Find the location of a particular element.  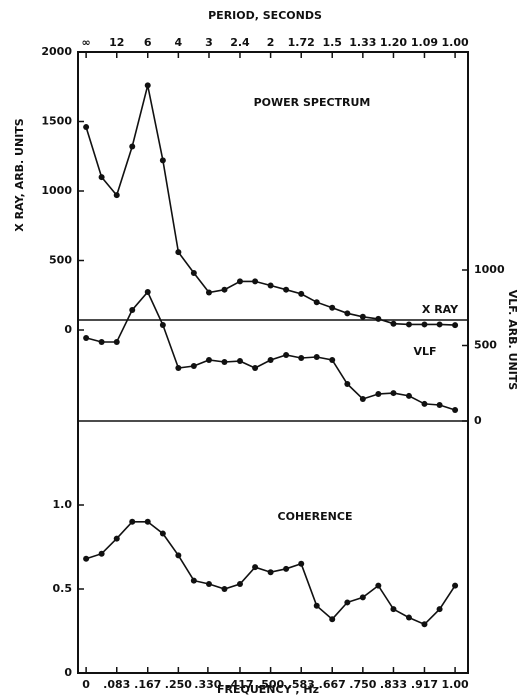

top-tick-label: 3 is located at coordinates (209, 42).